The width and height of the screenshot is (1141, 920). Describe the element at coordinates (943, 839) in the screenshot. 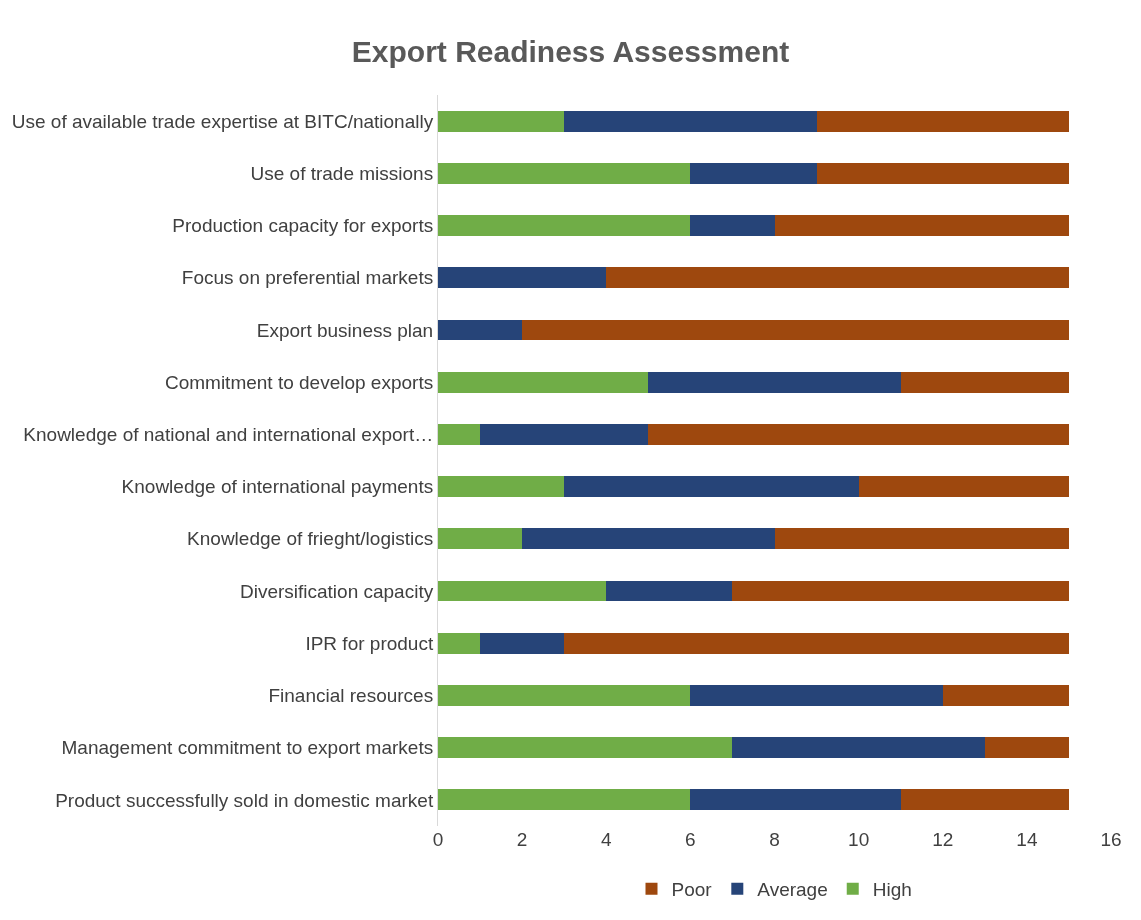

I see `x-tick-label: 12` at that location.